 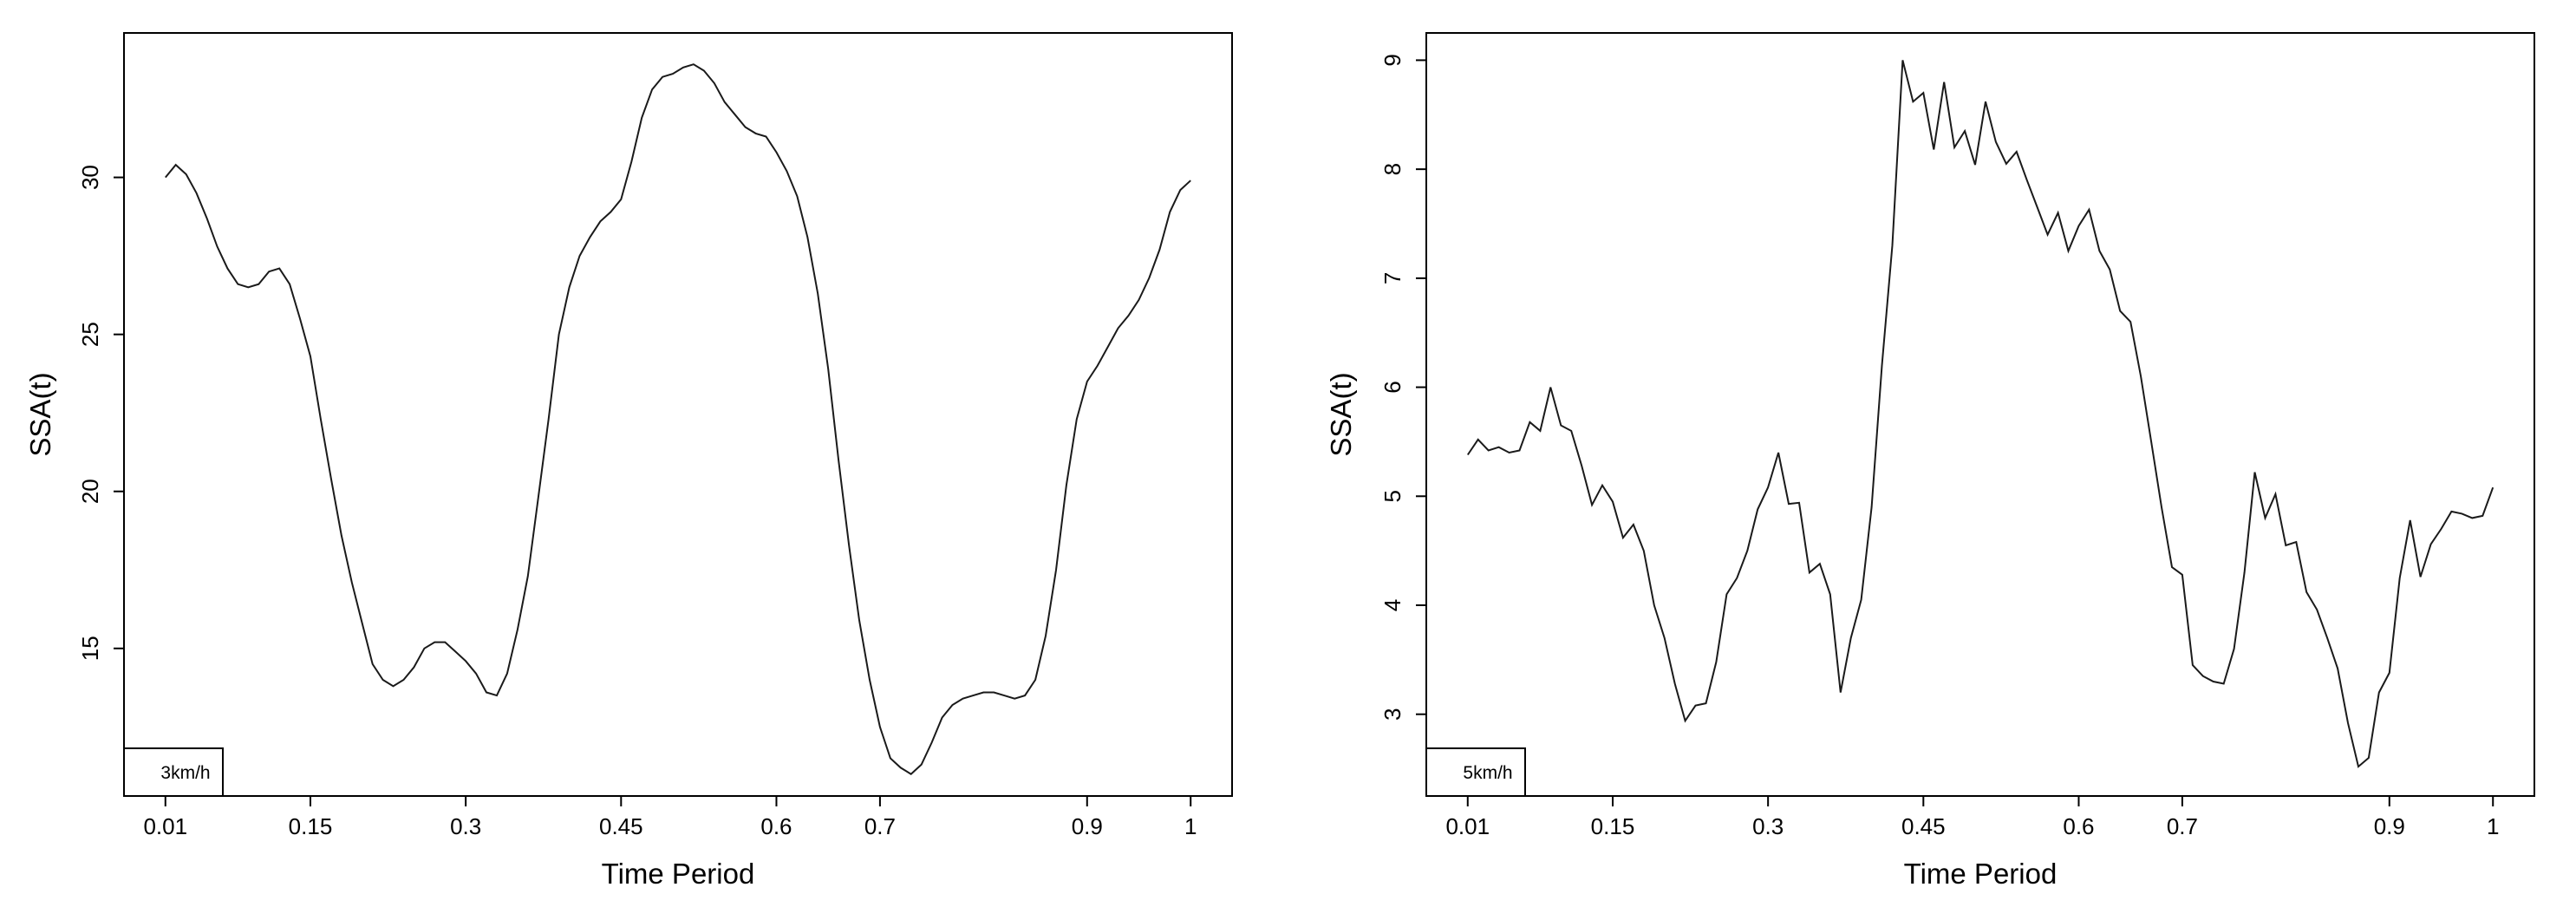 I want to click on y-tick-label: 4, so click(x=1392, y=605).